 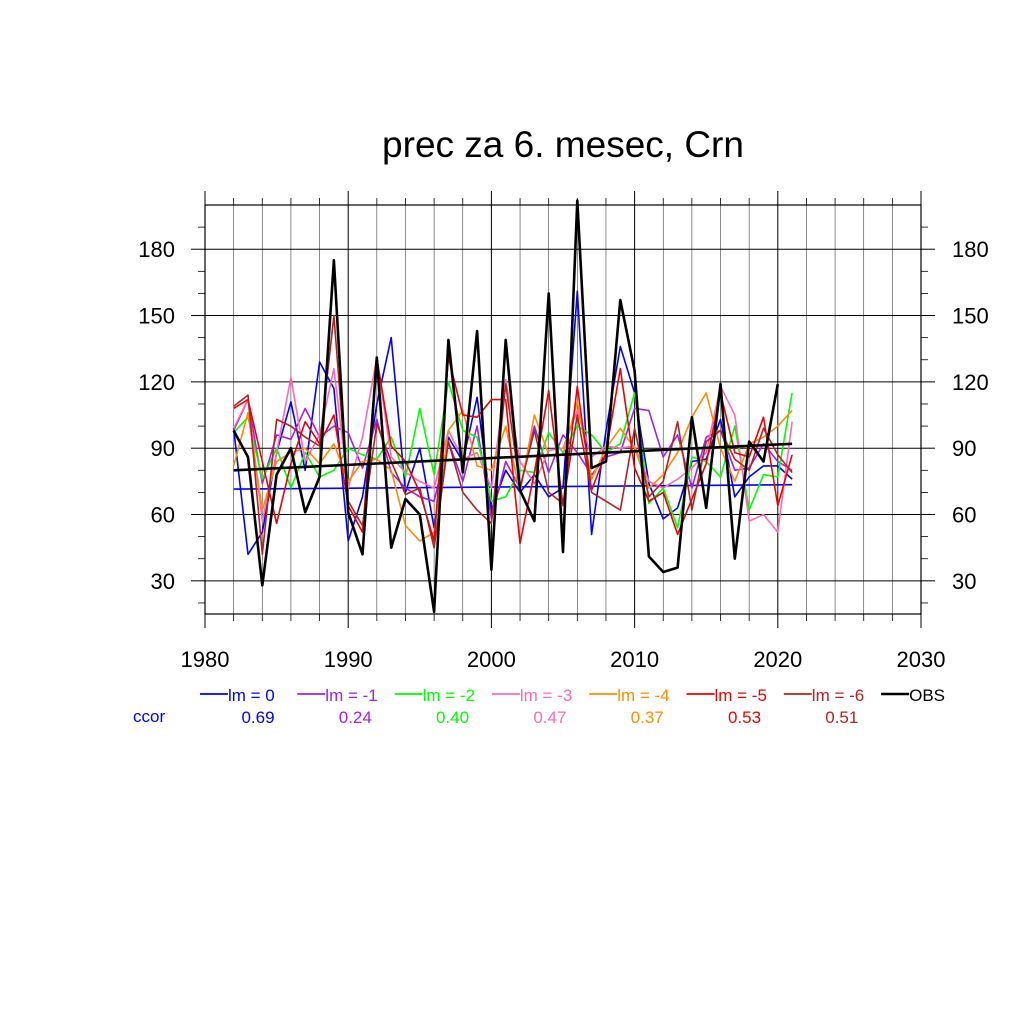 I want to click on y-tick-label-right: 120, so click(x=970, y=382).